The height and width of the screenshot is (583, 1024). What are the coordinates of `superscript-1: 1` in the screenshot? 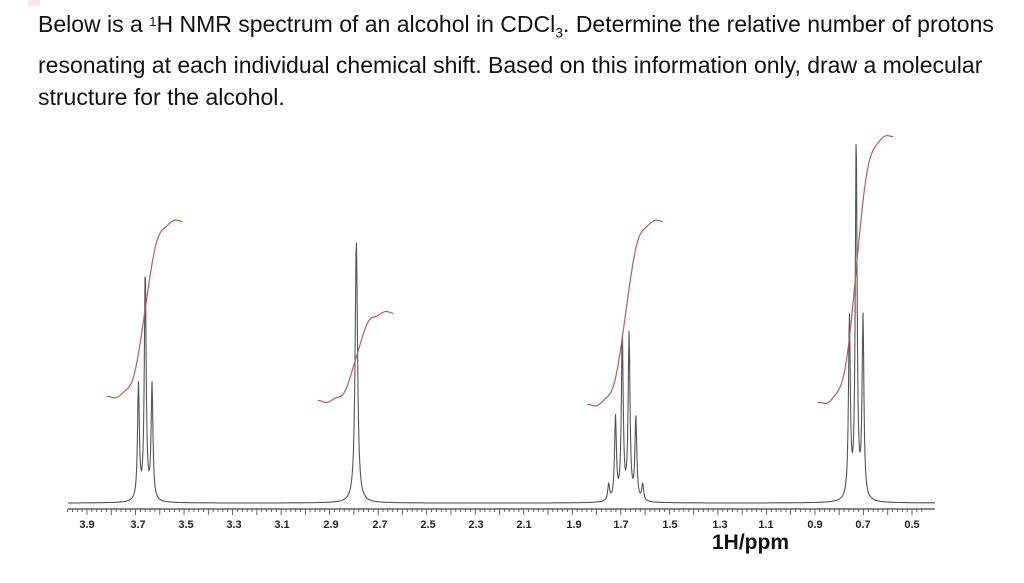 It's located at (153, 21).